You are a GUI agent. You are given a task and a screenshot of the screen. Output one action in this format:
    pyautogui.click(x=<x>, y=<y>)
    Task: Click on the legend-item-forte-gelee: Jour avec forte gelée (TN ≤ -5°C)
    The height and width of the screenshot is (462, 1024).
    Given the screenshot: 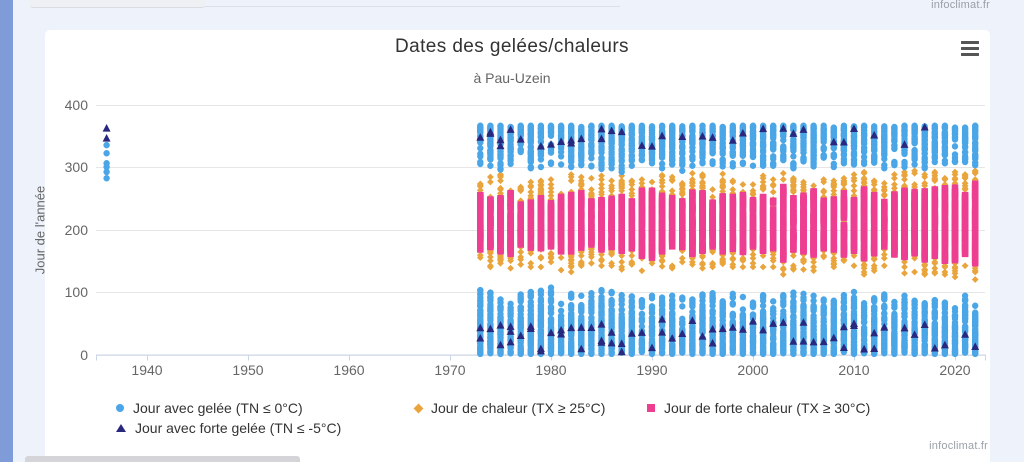 What is the action you would take?
    pyautogui.click(x=228, y=428)
    